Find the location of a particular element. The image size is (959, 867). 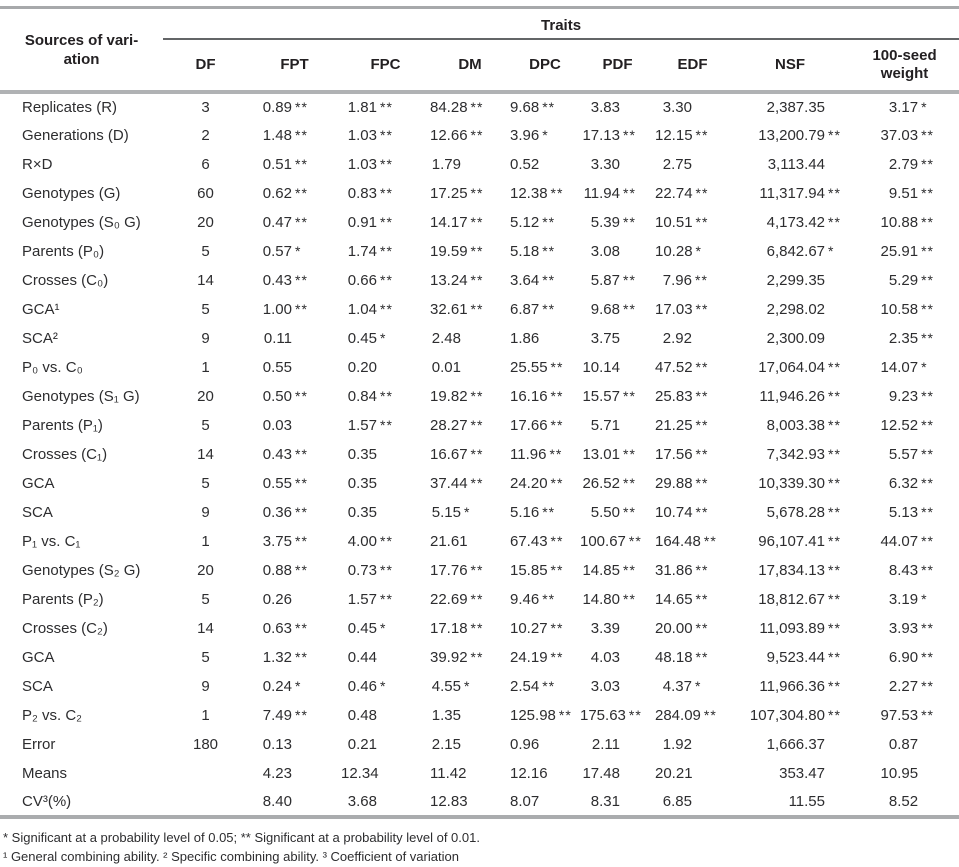

mean-square-value: 22.74 is located at coordinates (674, 193).